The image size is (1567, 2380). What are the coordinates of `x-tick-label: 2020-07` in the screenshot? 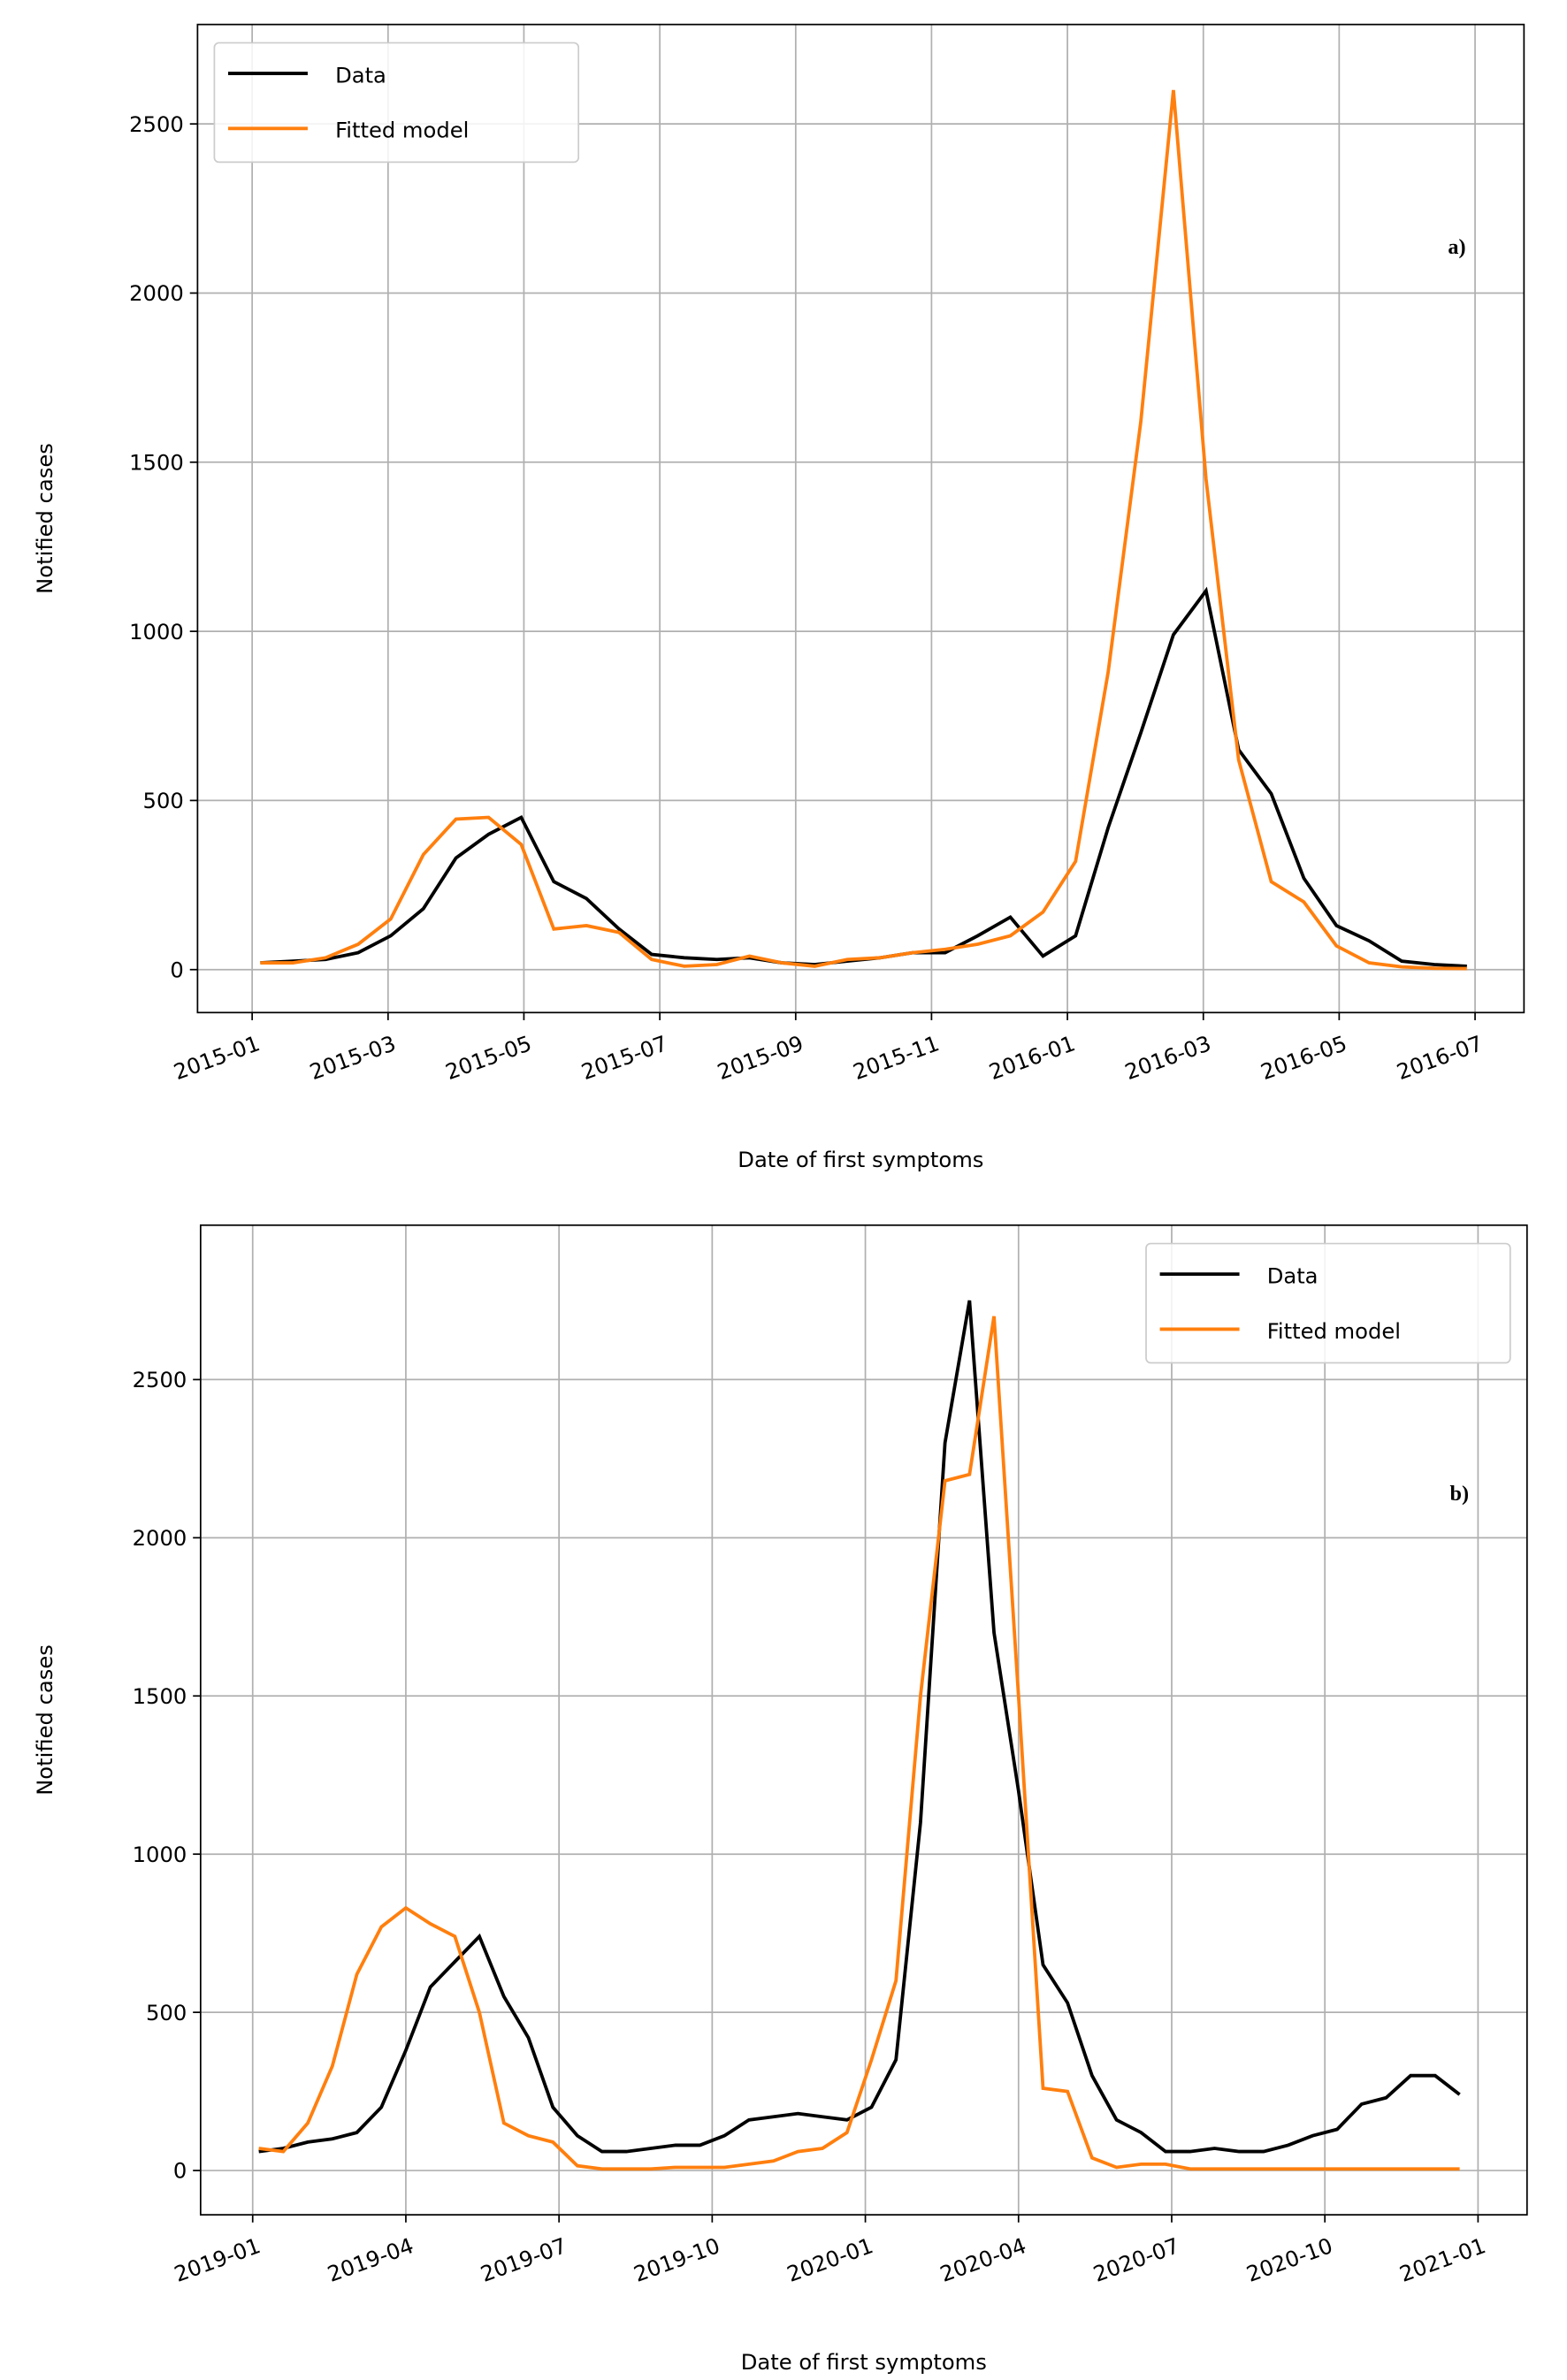 It's located at (1136, 2260).